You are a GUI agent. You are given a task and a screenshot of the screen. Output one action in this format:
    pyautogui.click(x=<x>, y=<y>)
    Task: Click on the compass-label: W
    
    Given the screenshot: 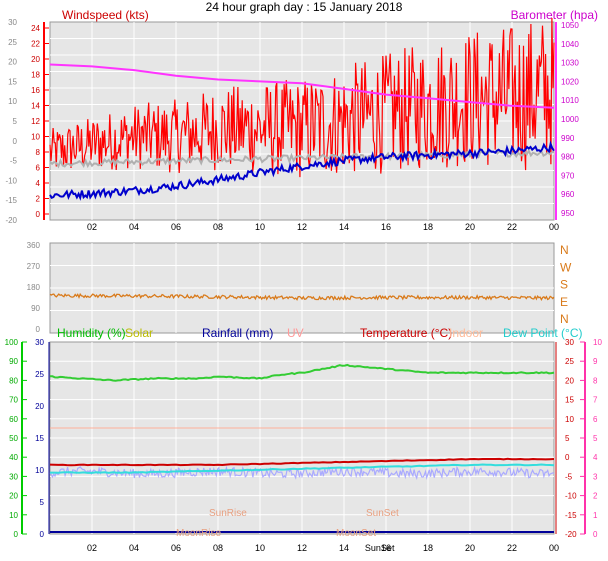 What is the action you would take?
    pyautogui.click(x=566, y=267)
    